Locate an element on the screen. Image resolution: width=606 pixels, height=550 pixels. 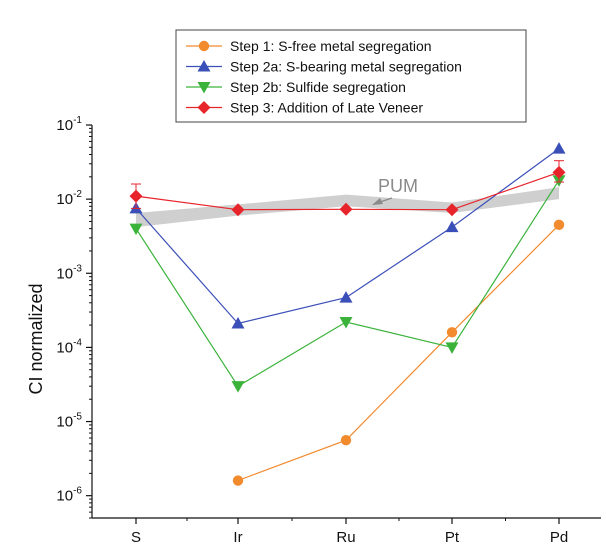
pum-band-layer: PUM is located at coordinates (347, 202).